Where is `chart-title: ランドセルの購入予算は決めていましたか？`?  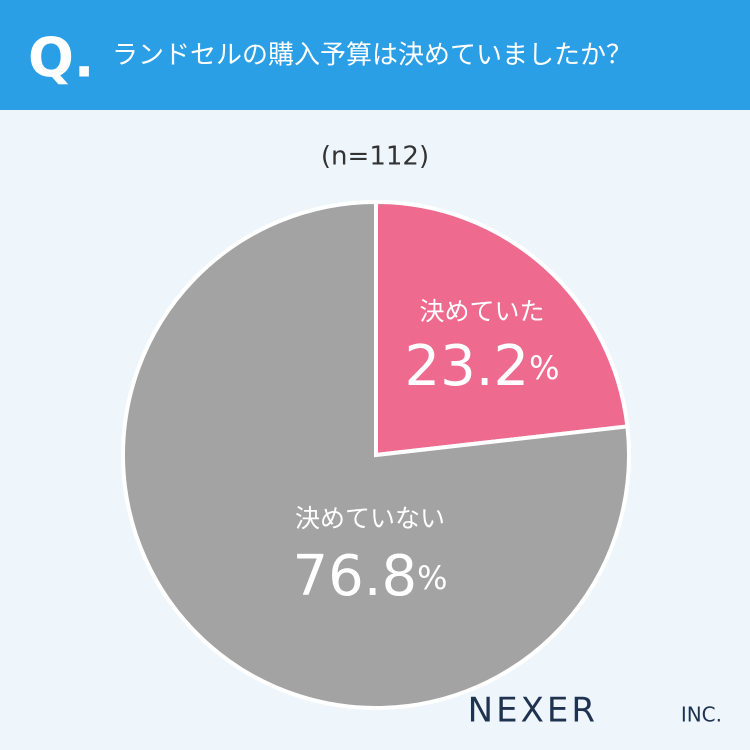 chart-title: ランドセルの購入予算は決めていましたか？ is located at coordinates (372, 56).